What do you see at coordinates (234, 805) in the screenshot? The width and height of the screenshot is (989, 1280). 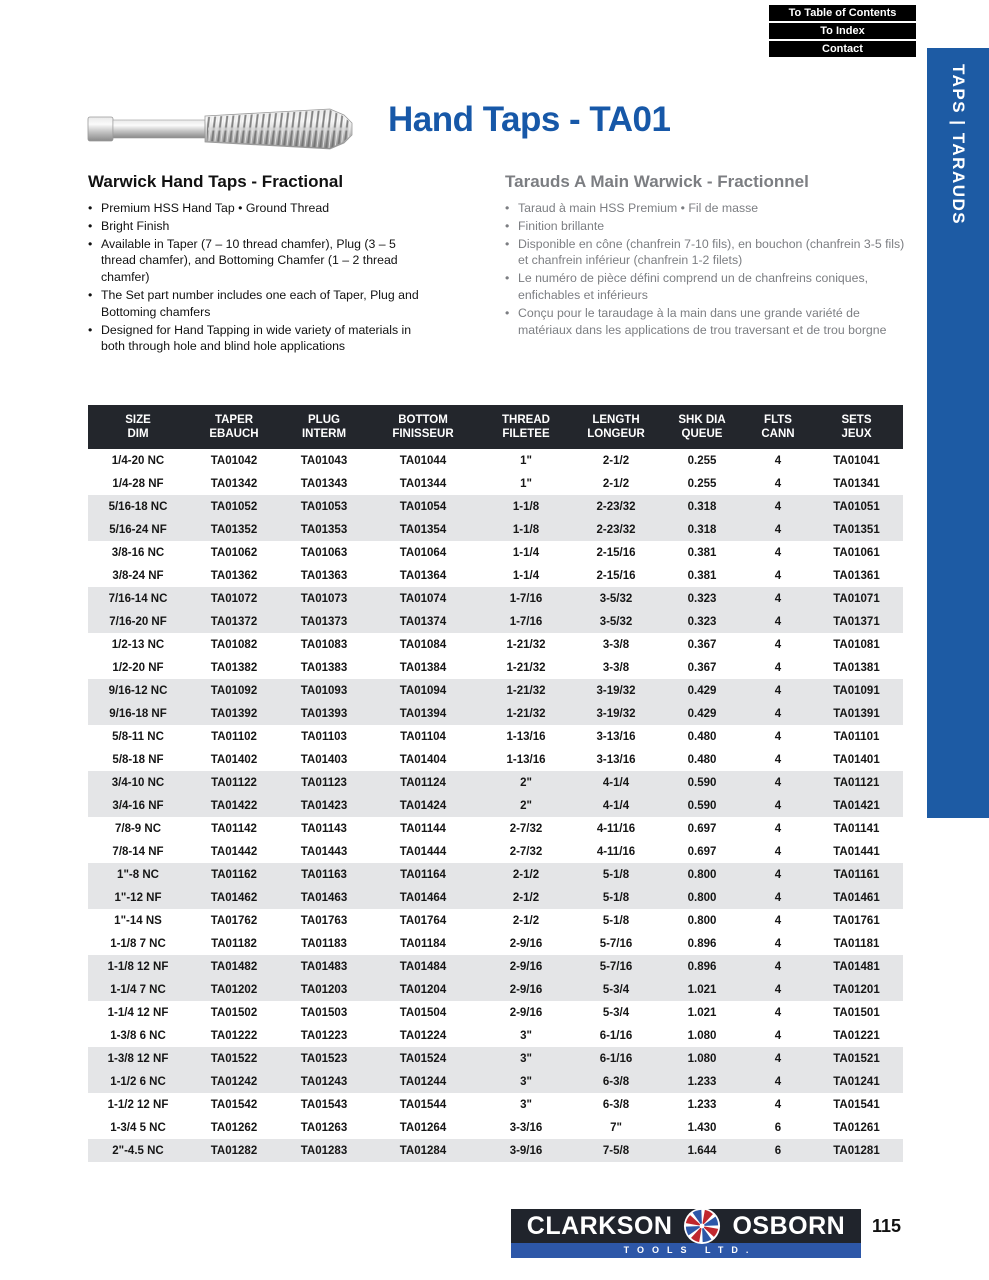 I see `table-cell: TA01422` at bounding box center [234, 805].